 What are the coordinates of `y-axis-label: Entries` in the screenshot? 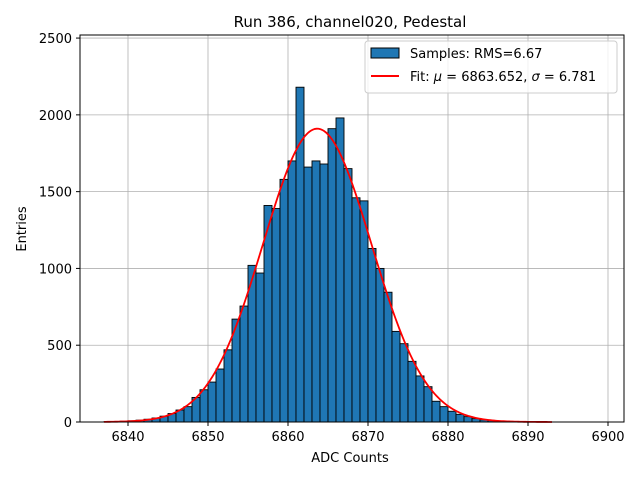 It's located at (22, 229).